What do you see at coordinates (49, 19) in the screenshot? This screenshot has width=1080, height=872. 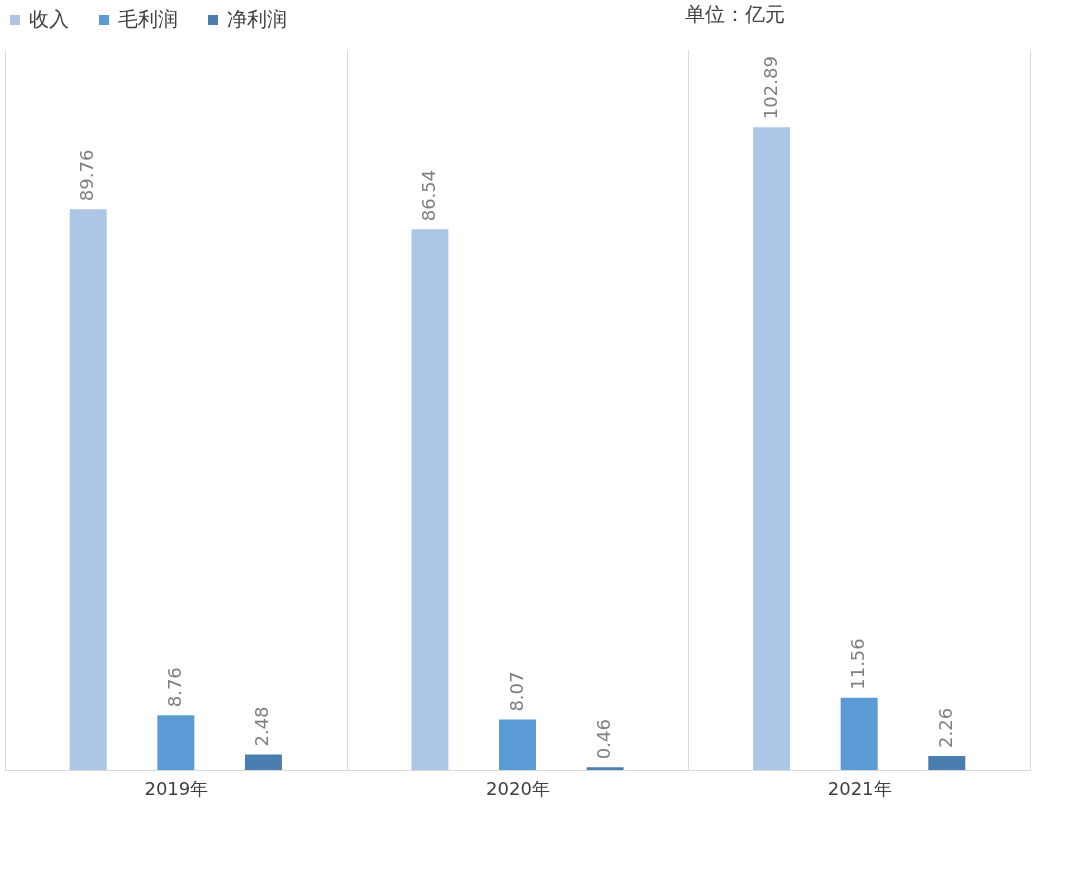 I see `legend-label: 收入` at bounding box center [49, 19].